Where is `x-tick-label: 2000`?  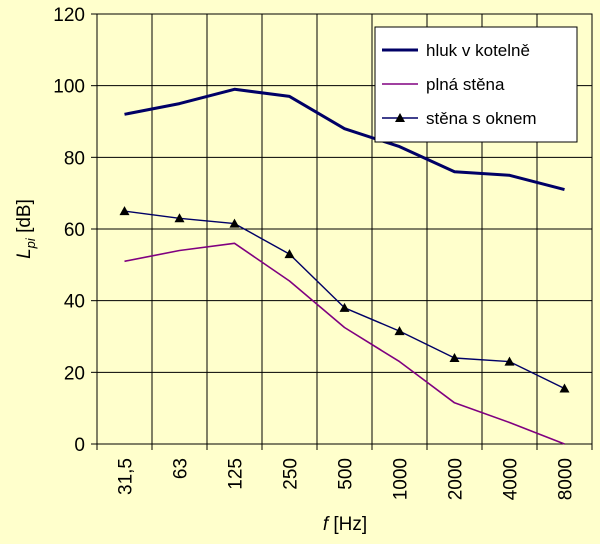
x-tick-label: 2000 is located at coordinates (456, 479).